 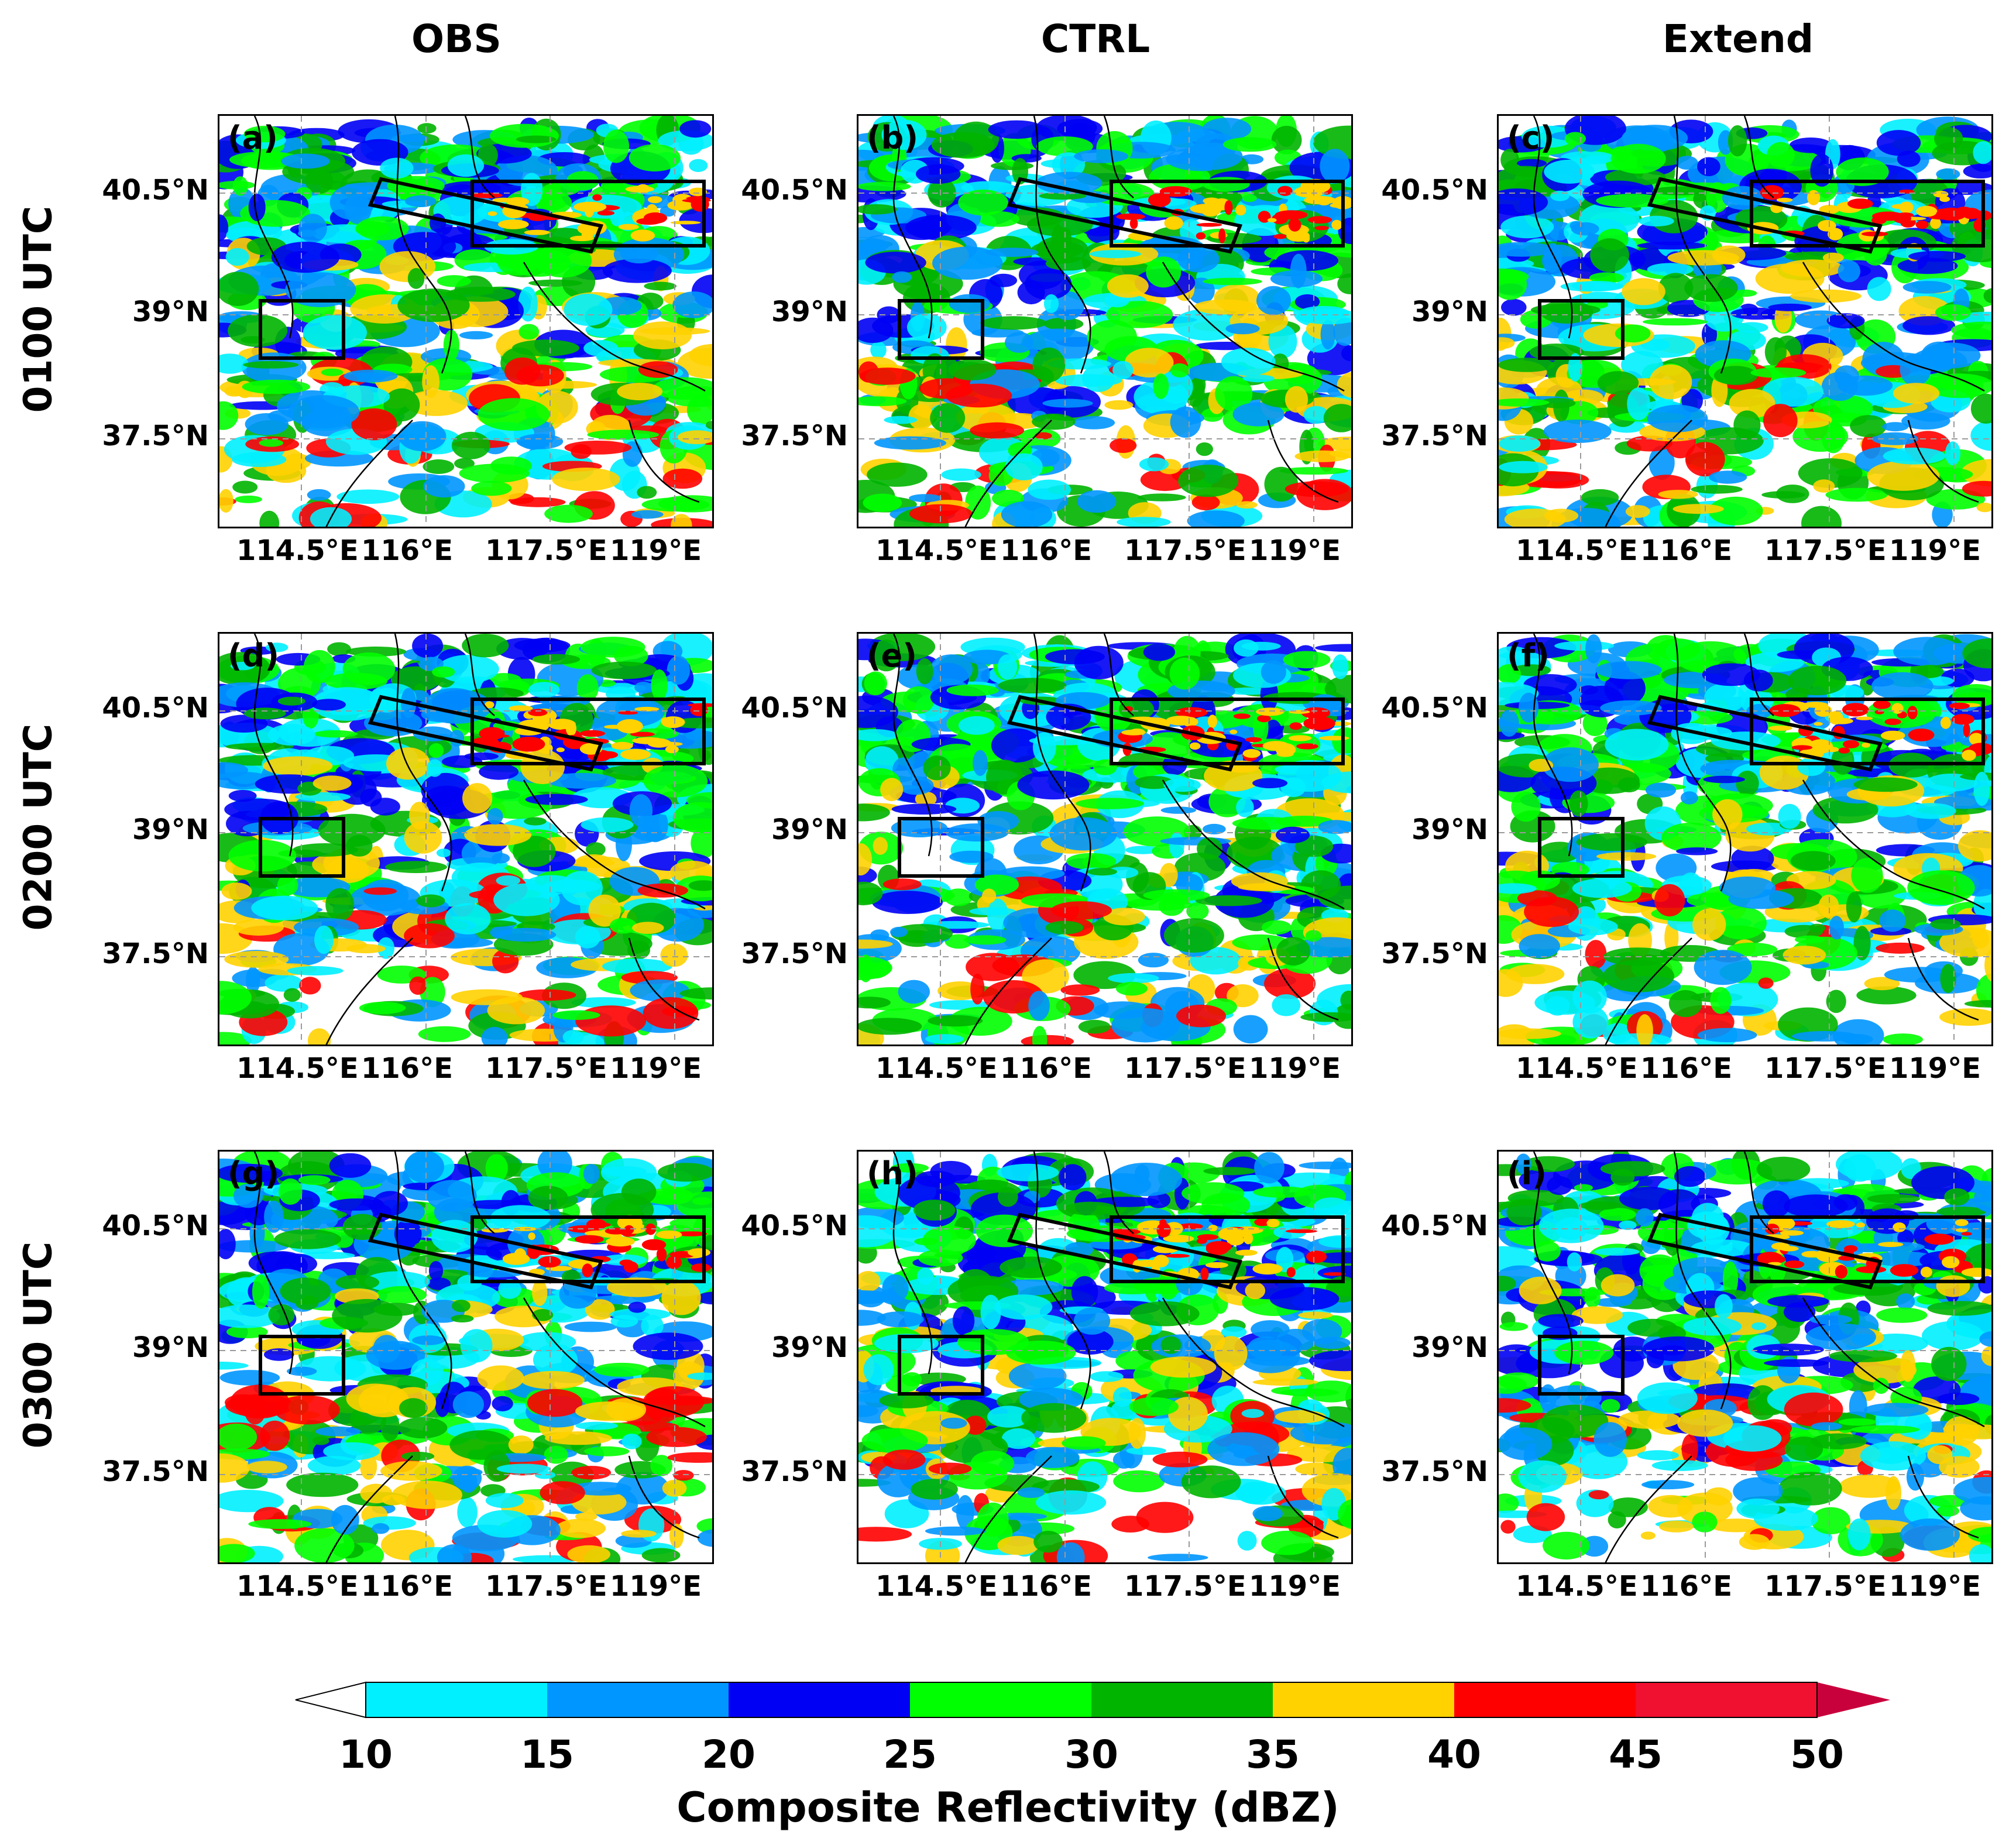 I want to click on colorbar-tick-label: 25, so click(x=910, y=1755).